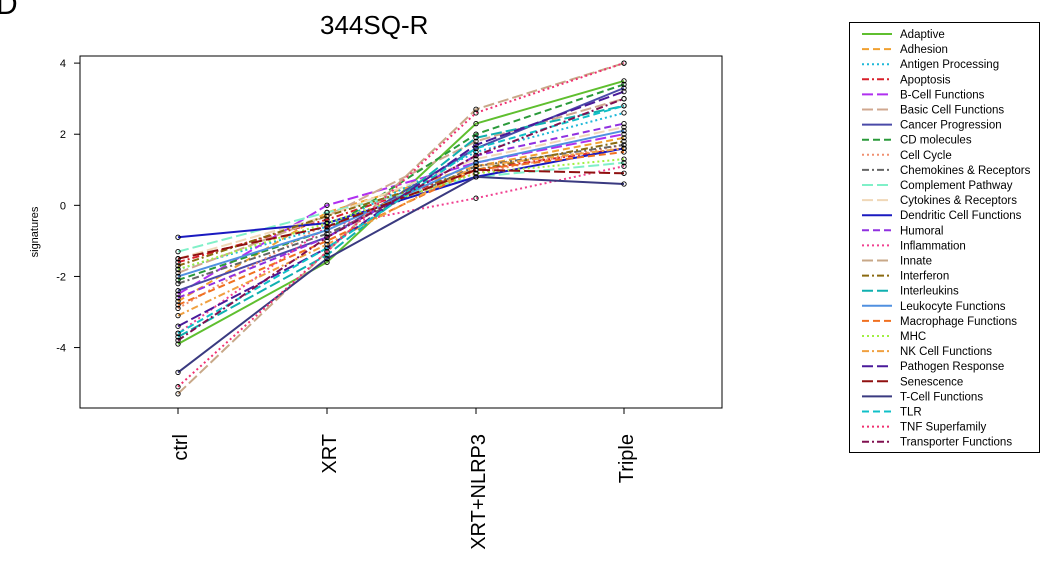 This screenshot has height=578, width=1064. What do you see at coordinates (916, 262) in the screenshot?
I see `legend-label: Innate` at bounding box center [916, 262].